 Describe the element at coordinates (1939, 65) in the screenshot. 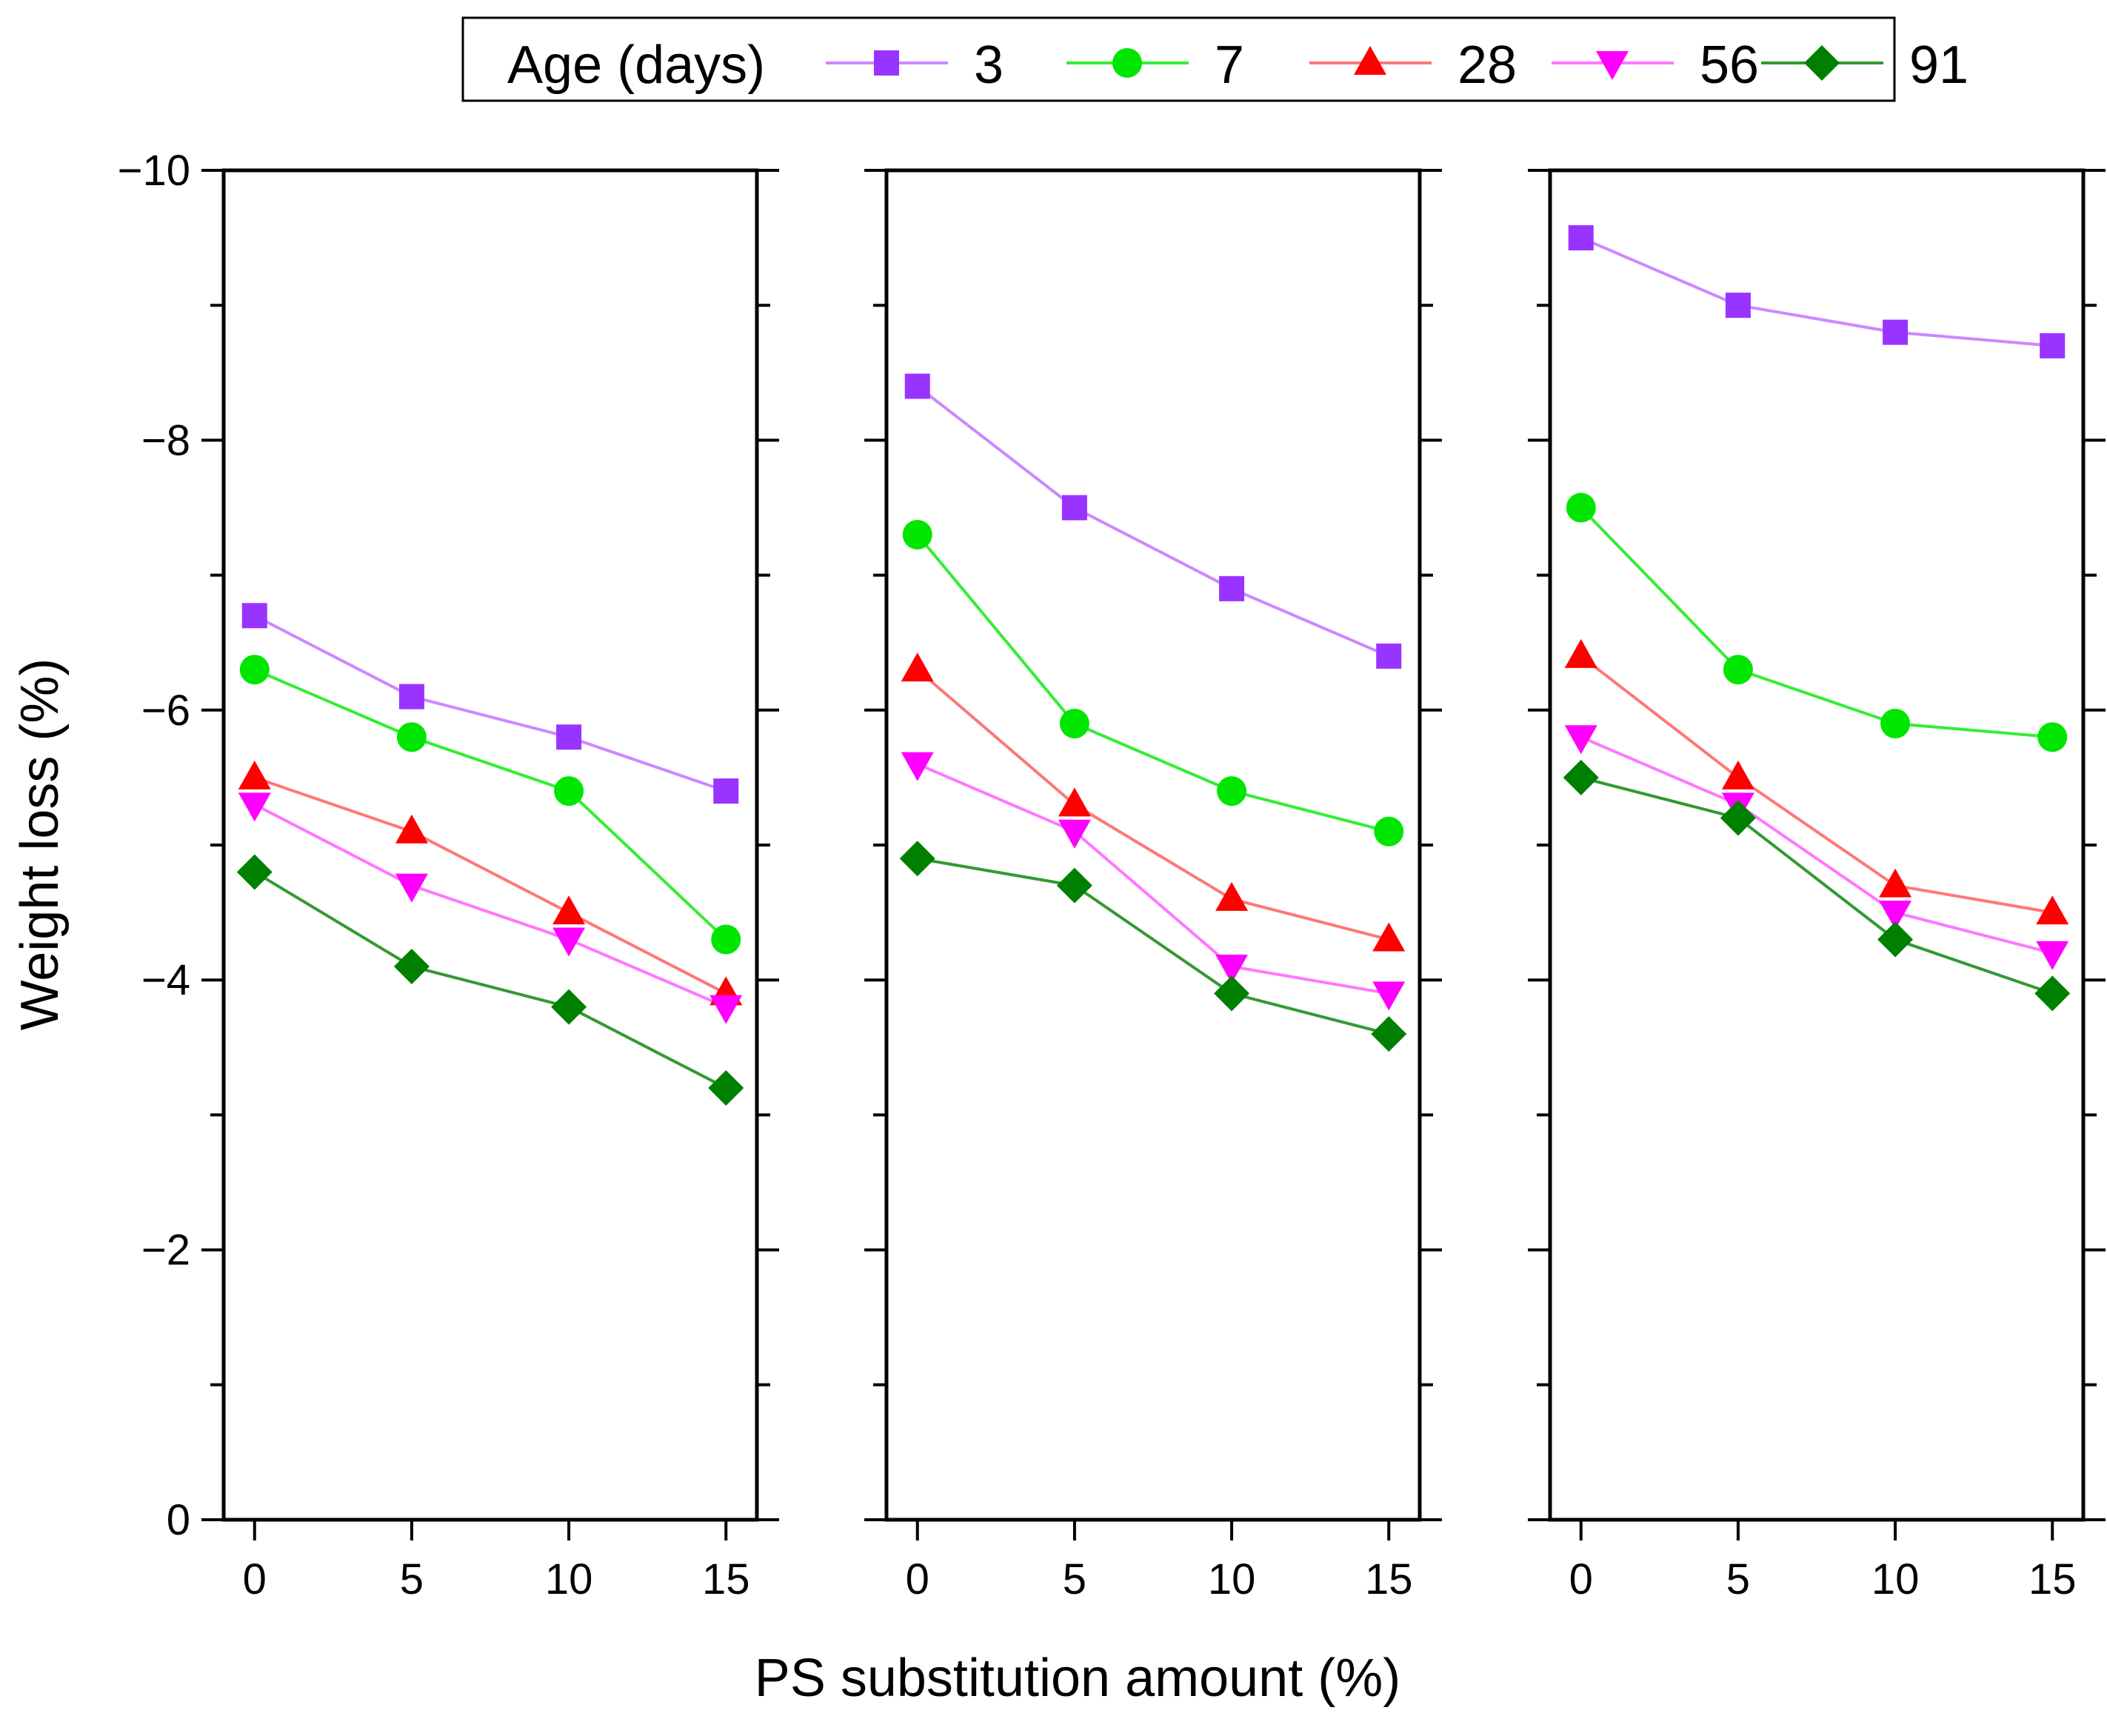

I see `legend-label: 91` at that location.